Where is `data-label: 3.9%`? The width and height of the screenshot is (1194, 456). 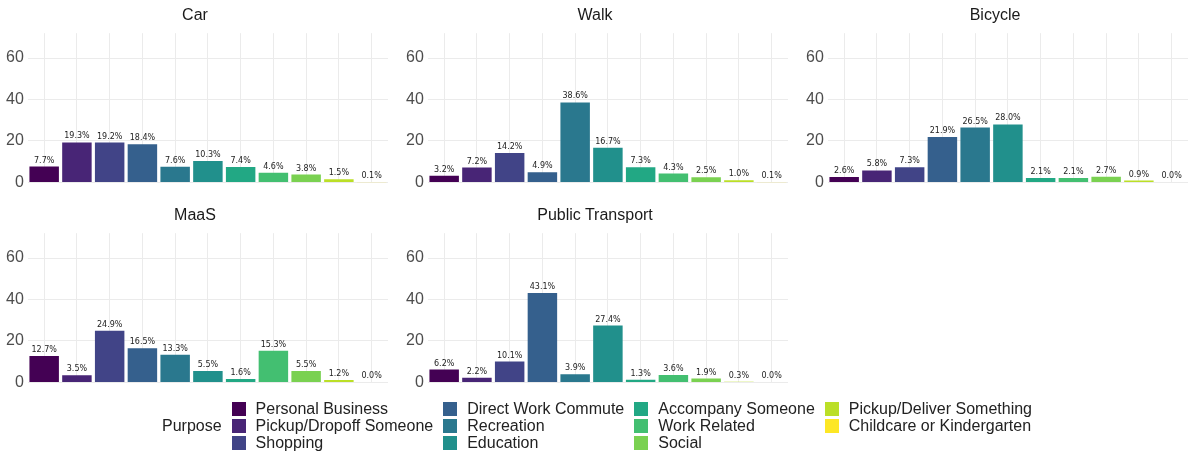
data-label: 3.9% is located at coordinates (575, 368).